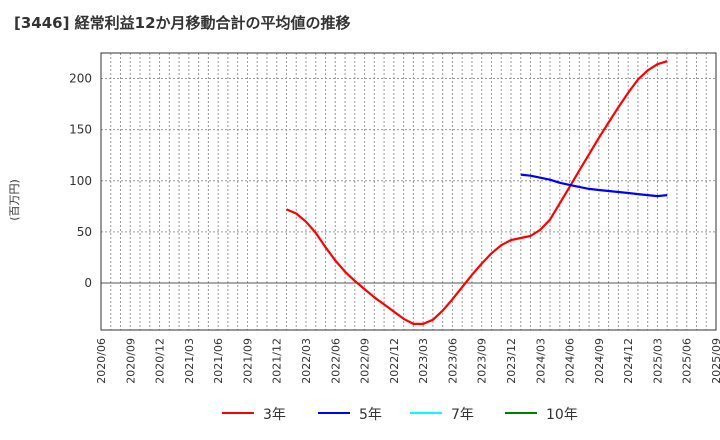 This screenshot has width=720, height=440. I want to click on chart-title: [3446] 経常利益12か月移動合計の平均値の推移, so click(182, 23).